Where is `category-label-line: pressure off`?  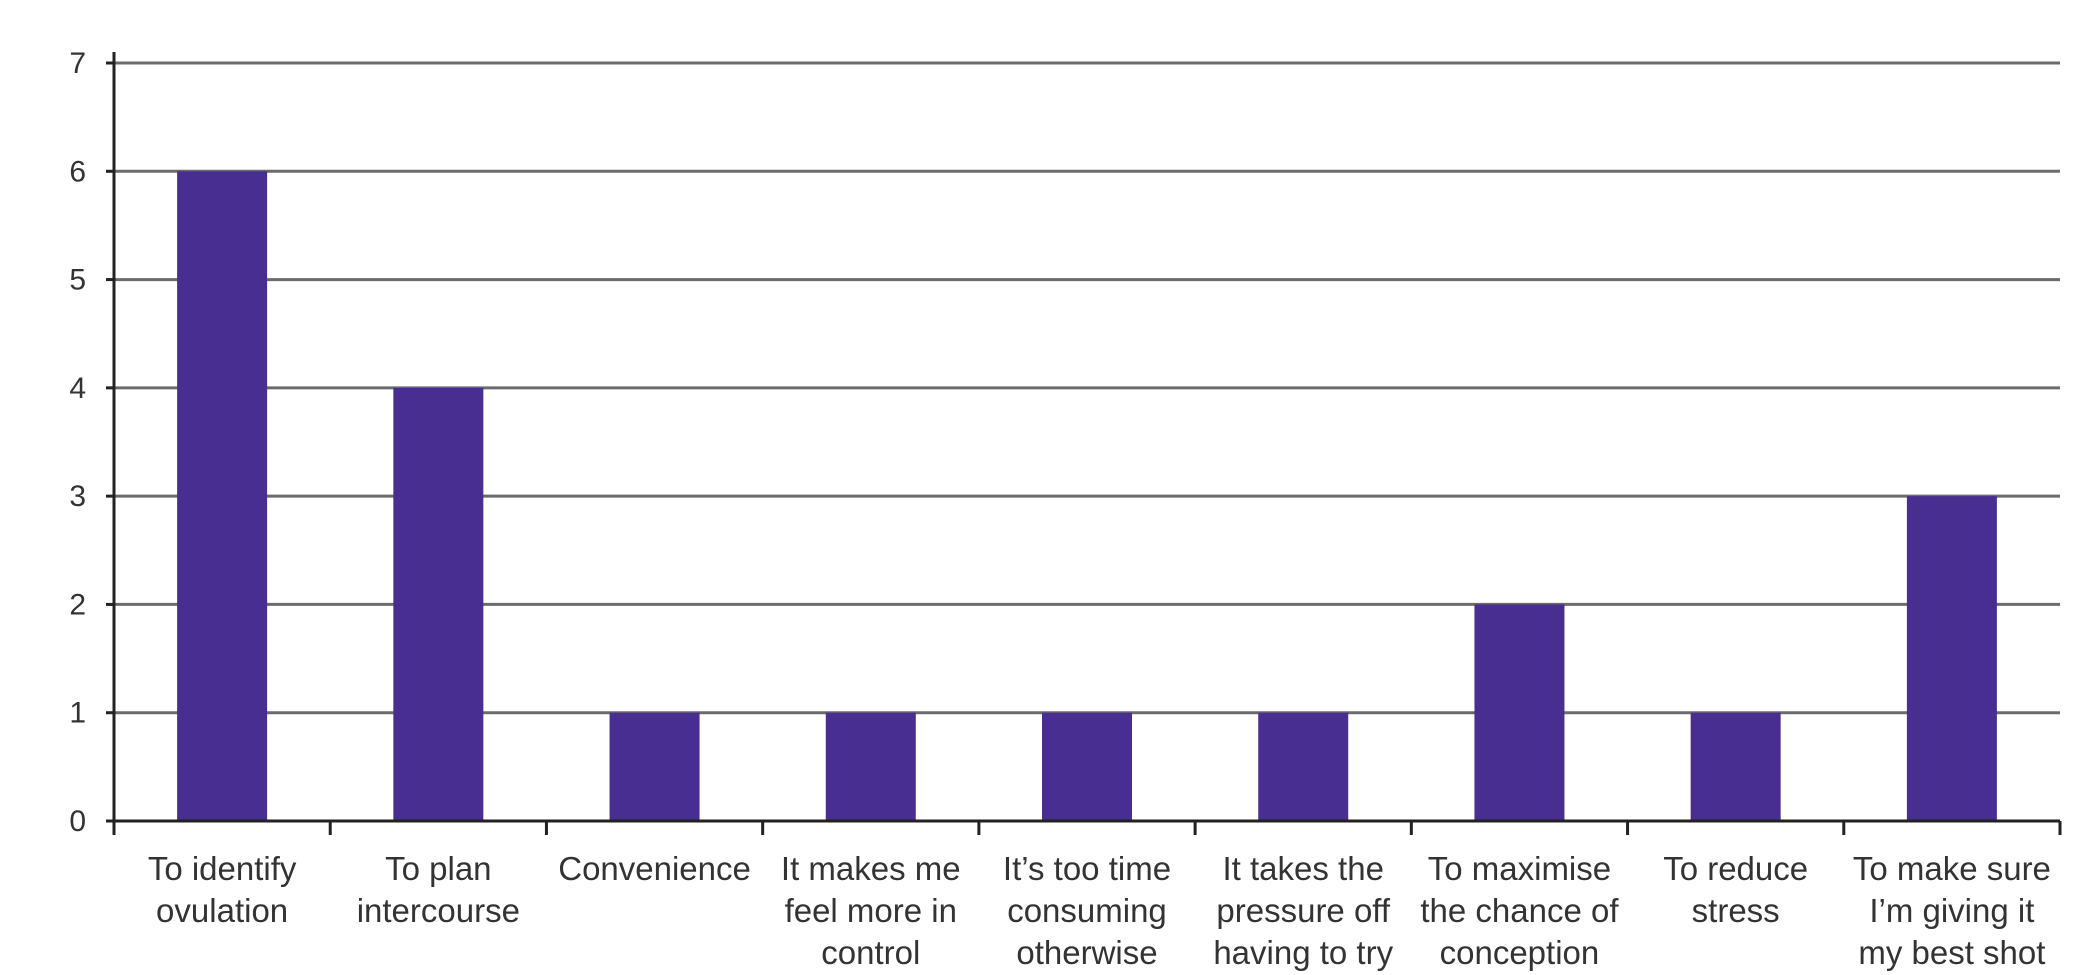
category-label-line: pressure off is located at coordinates (1303, 910).